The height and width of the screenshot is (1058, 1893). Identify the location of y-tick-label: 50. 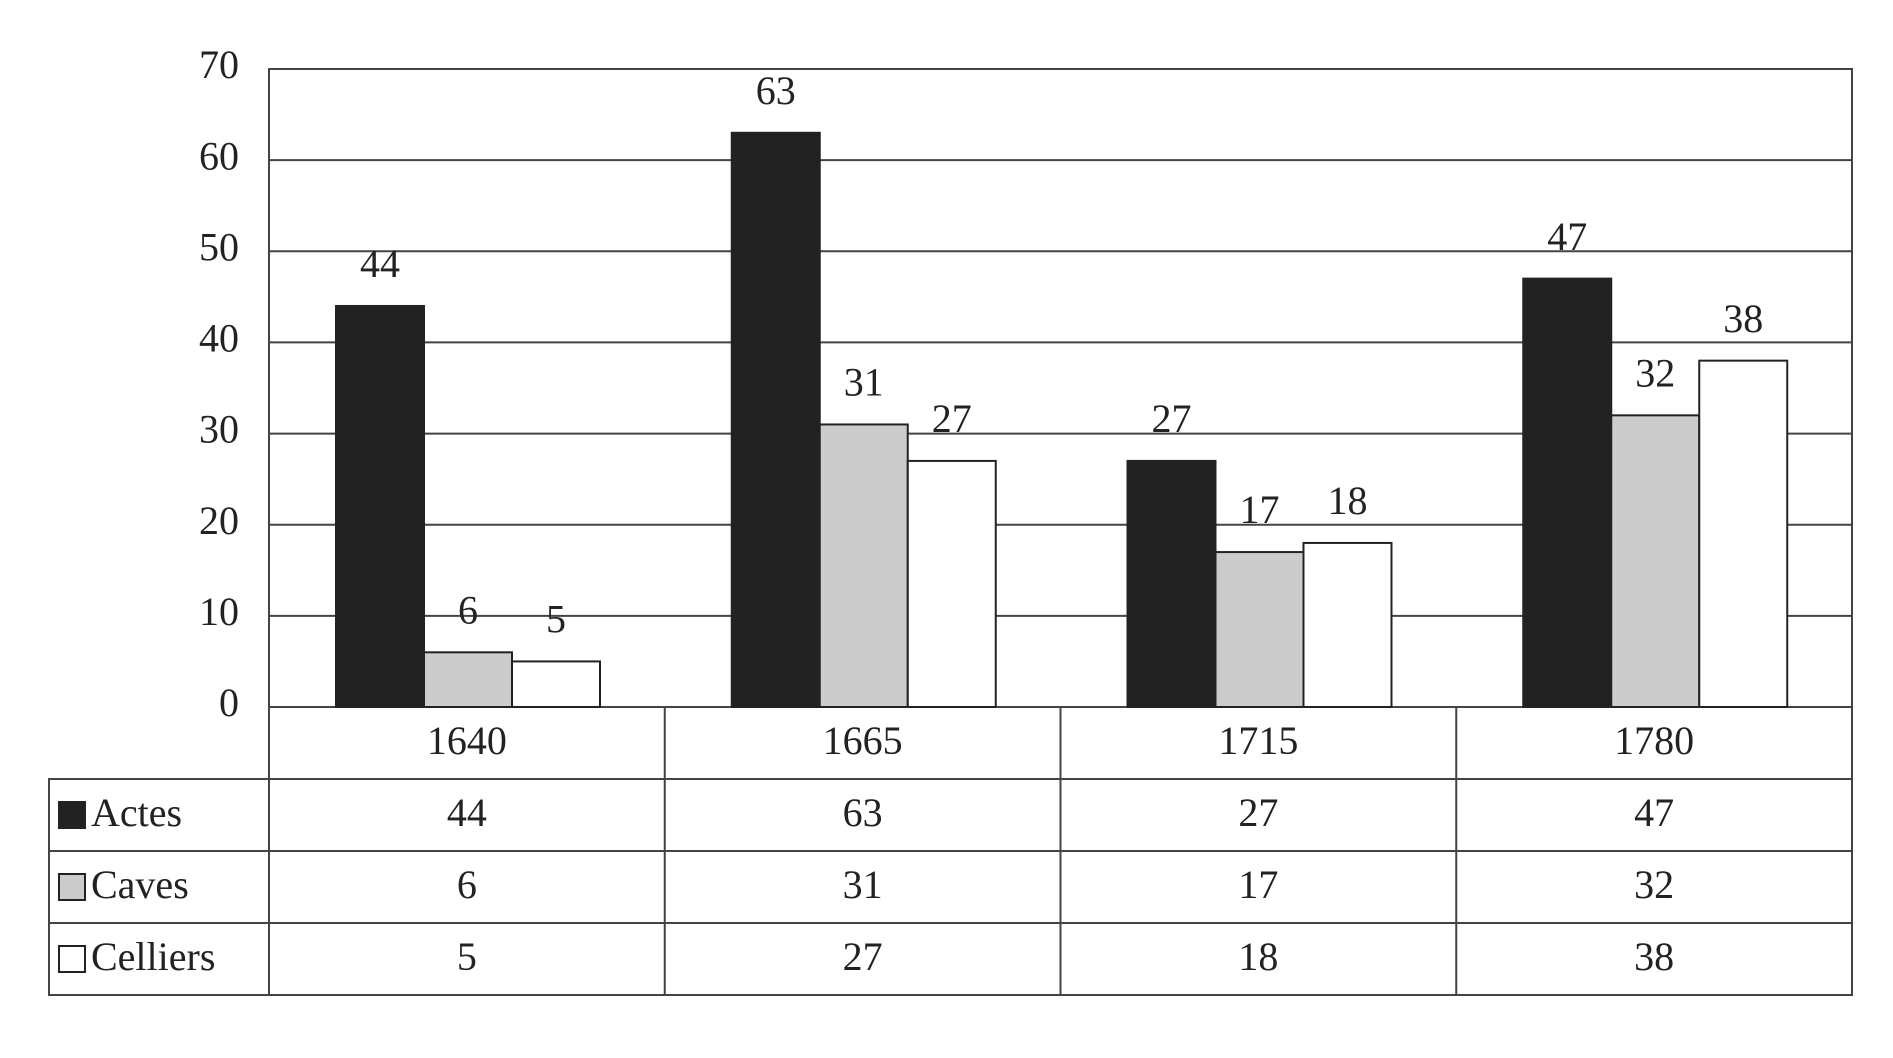
(219, 246).